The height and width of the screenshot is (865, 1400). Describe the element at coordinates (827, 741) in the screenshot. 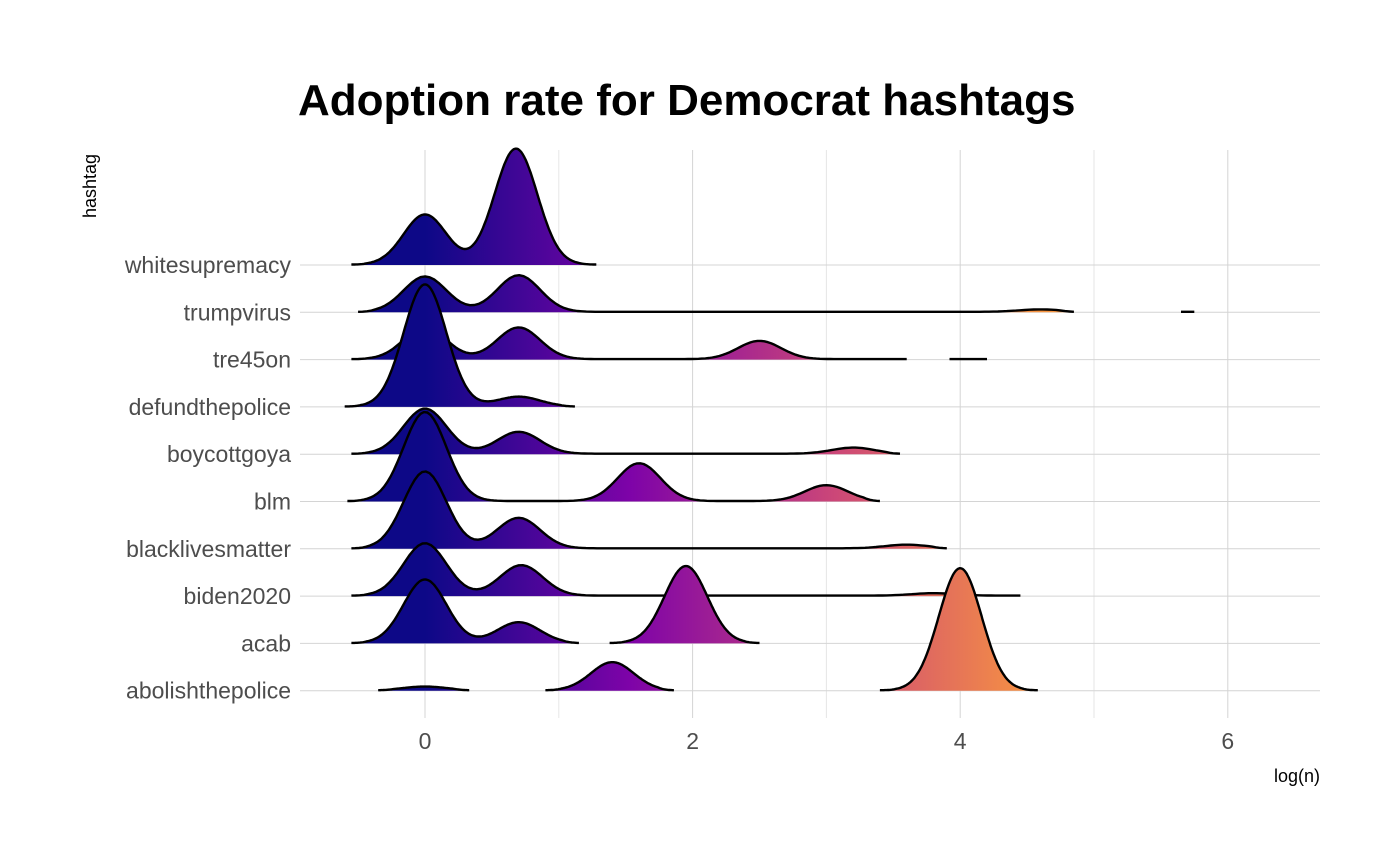

I see `x-tick-labels: 0 2 4 6` at that location.